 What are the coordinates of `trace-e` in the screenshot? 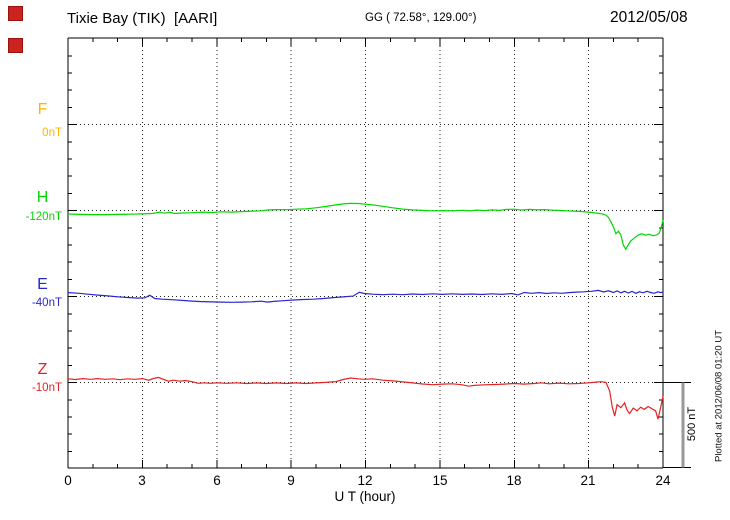 It's located at (365, 296).